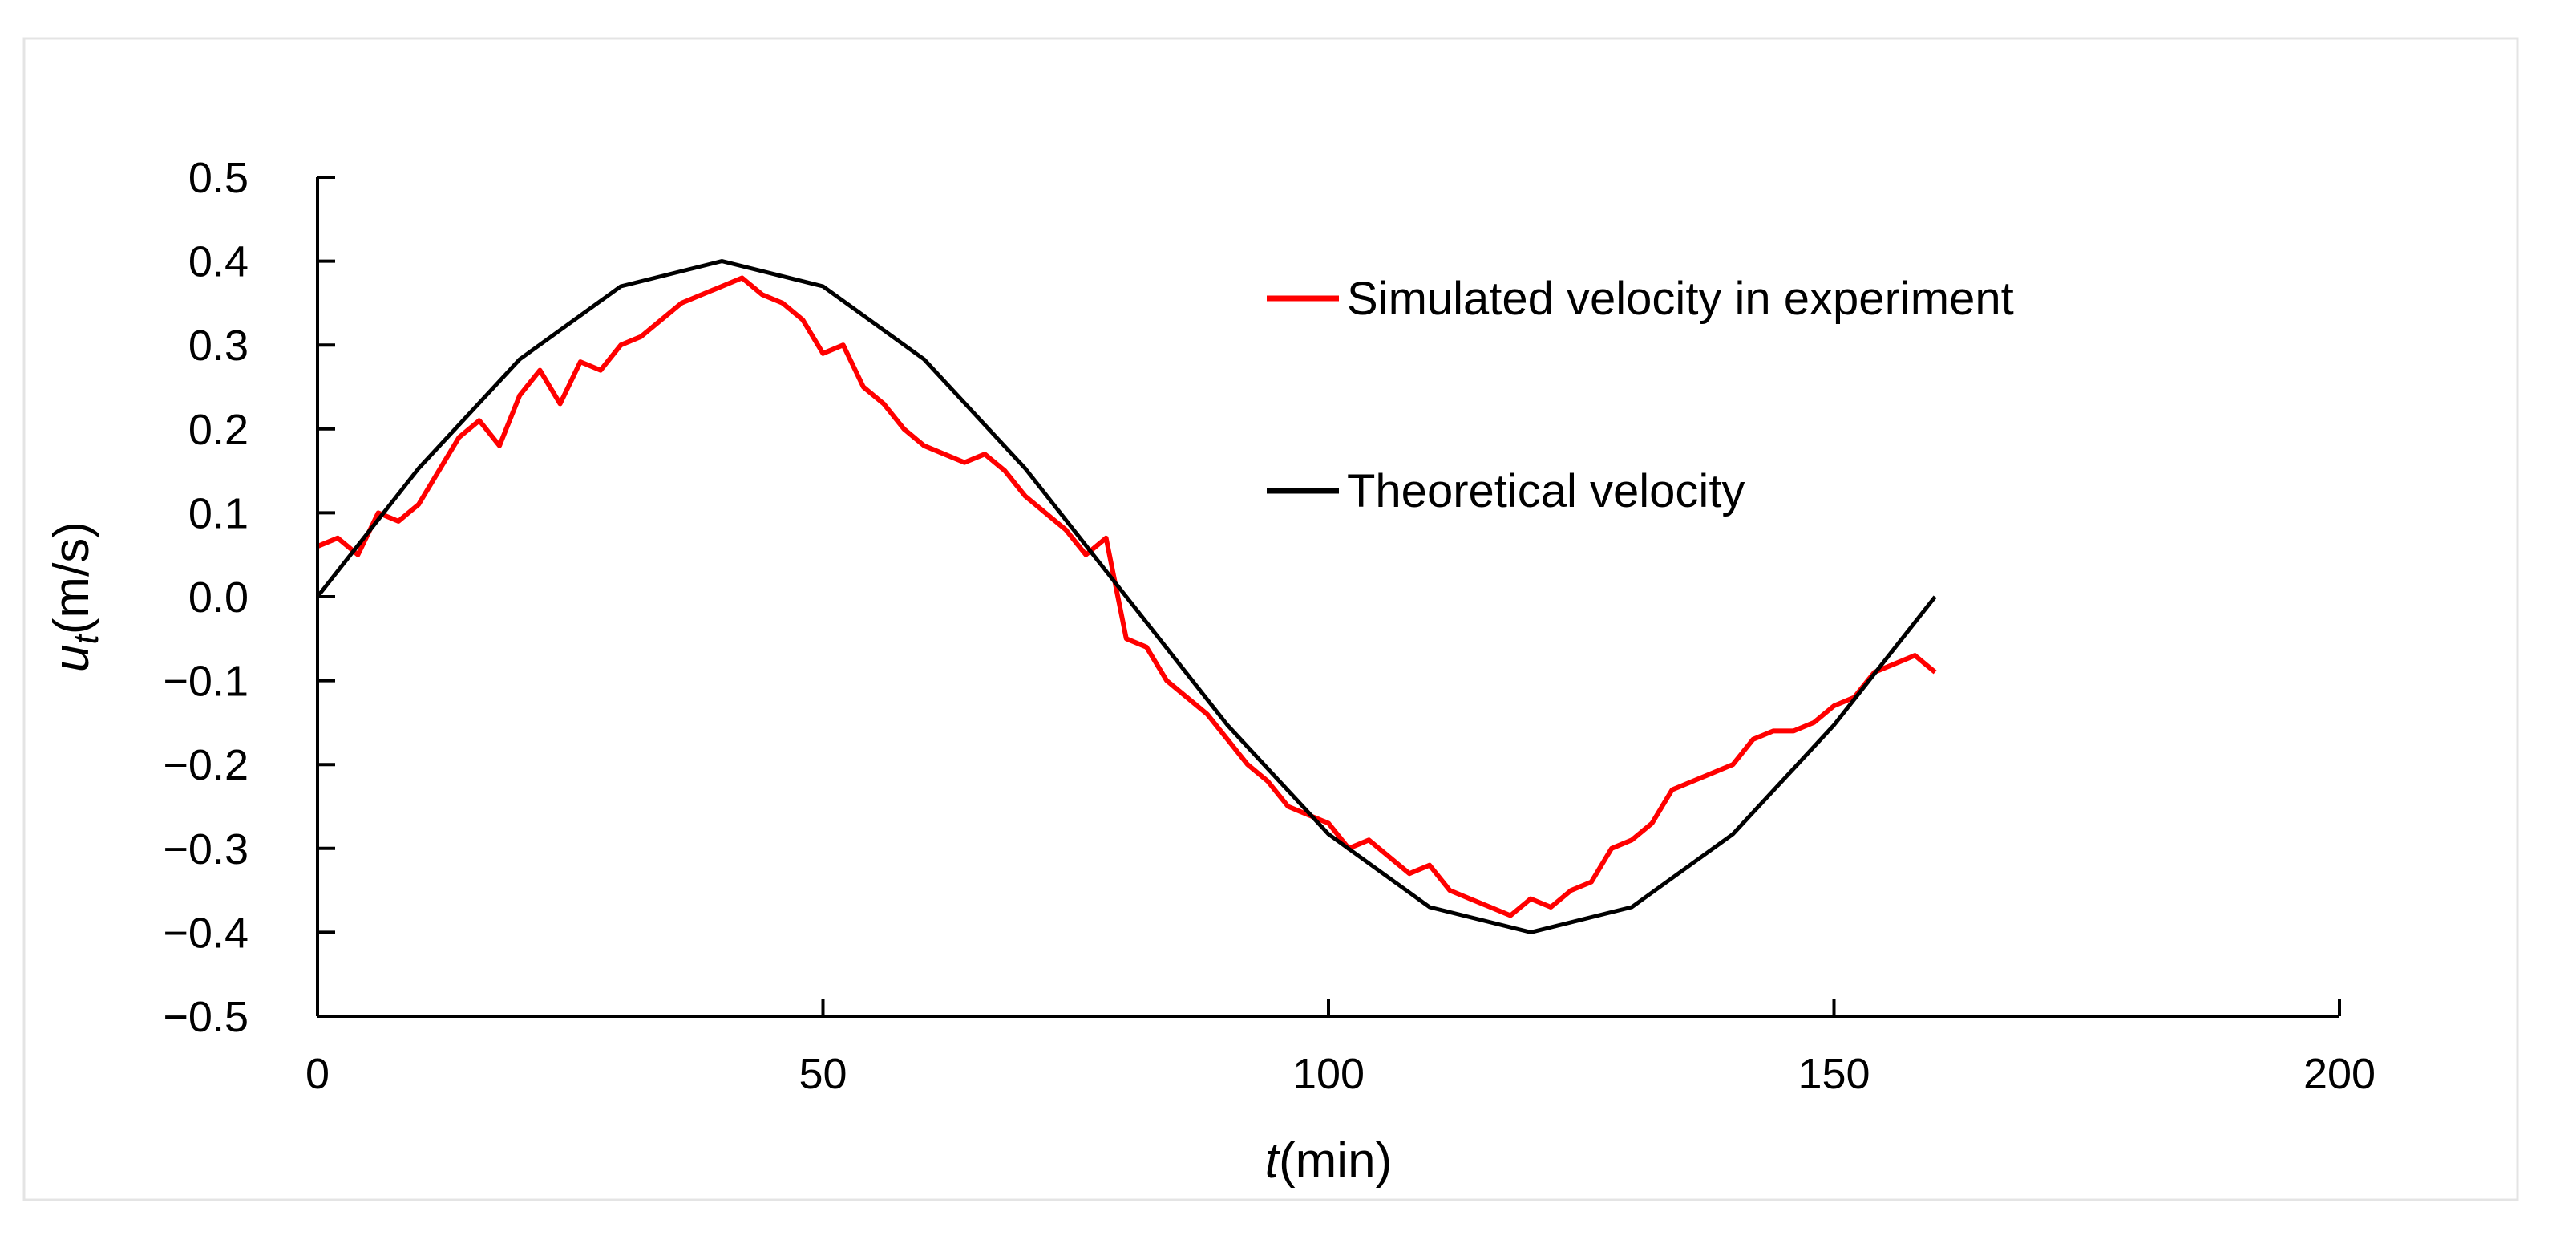 Image resolution: width=2576 pixels, height=1252 pixels. What do you see at coordinates (218, 513) in the screenshot?
I see `y-tick-label: 0.1` at bounding box center [218, 513].